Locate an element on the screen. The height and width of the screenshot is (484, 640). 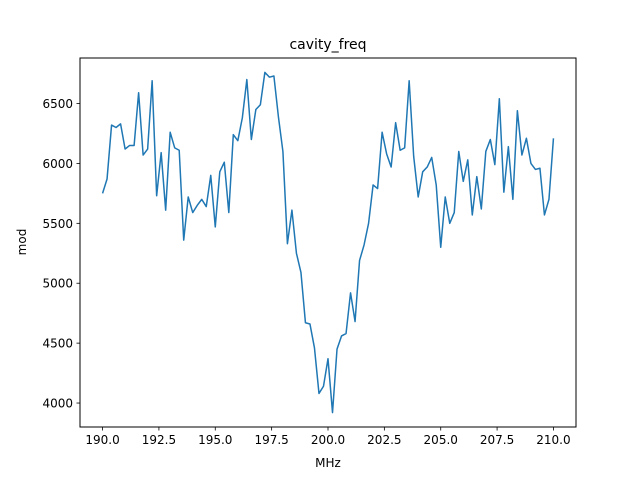
y-tick-label: 6000 is located at coordinates (57, 164).